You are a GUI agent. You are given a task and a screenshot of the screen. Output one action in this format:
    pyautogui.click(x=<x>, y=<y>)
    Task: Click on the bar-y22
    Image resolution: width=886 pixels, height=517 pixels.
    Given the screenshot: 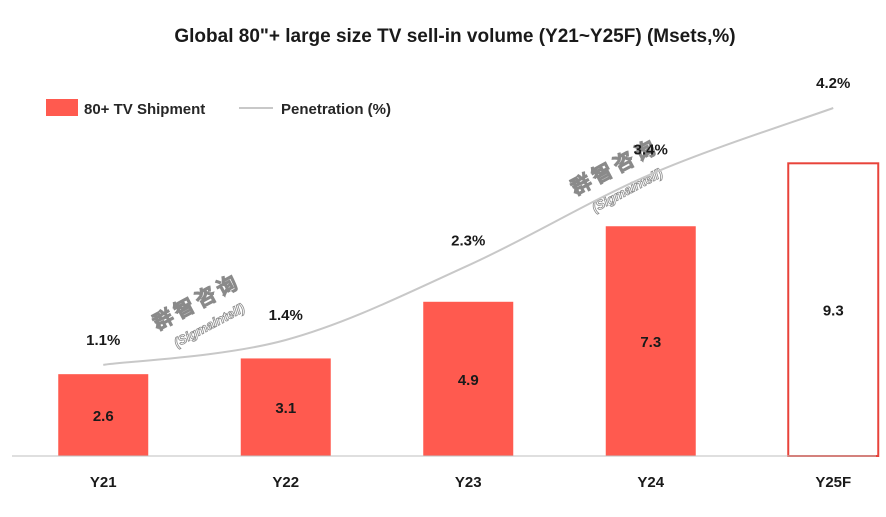 What is the action you would take?
    pyautogui.click(x=285, y=407)
    